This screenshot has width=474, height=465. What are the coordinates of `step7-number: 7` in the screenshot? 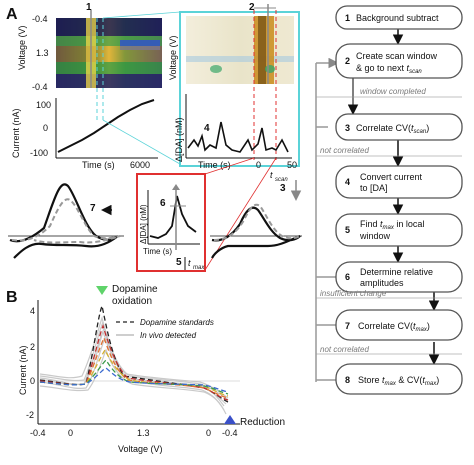 It's located at (93, 208).